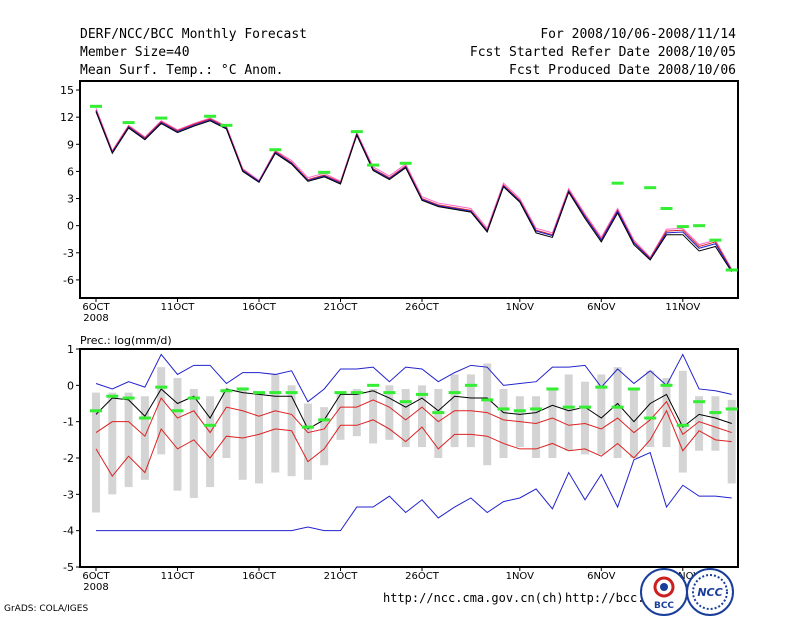 The width and height of the screenshot is (800, 618). What do you see at coordinates (70, 349) in the screenshot?
I see `prec-y-tick-label: 1` at bounding box center [70, 349].